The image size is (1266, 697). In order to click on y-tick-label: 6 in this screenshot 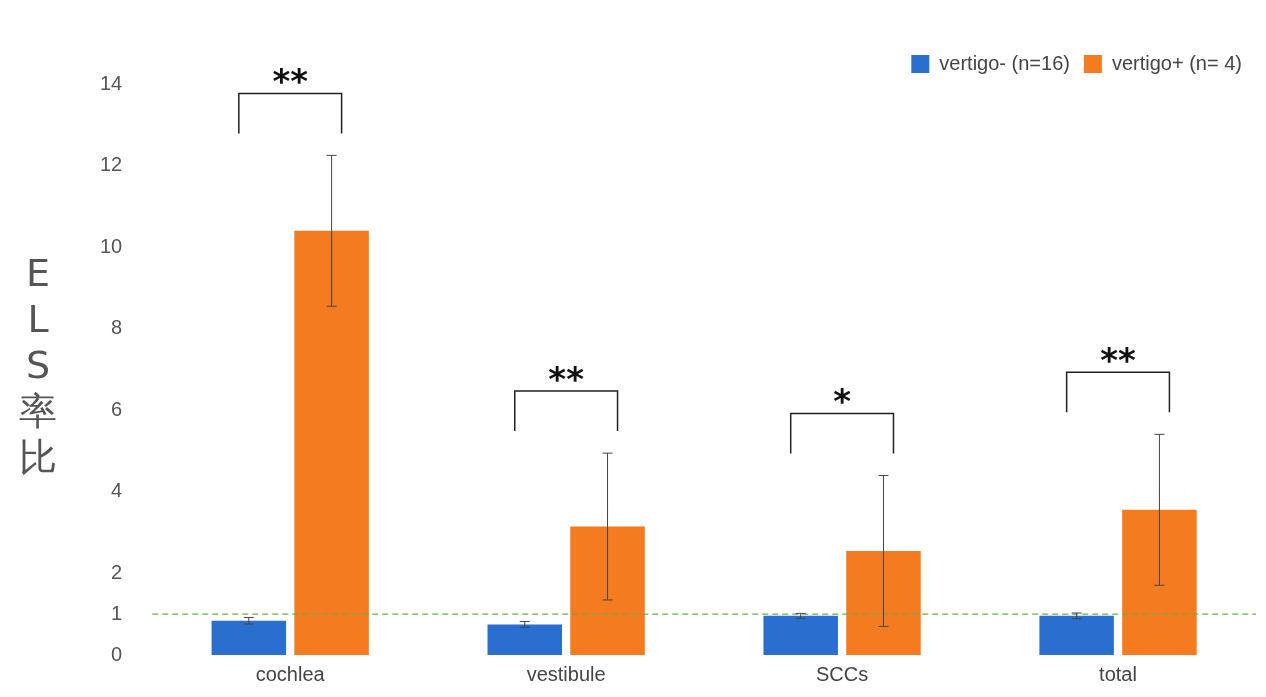, I will do `click(117, 408)`.